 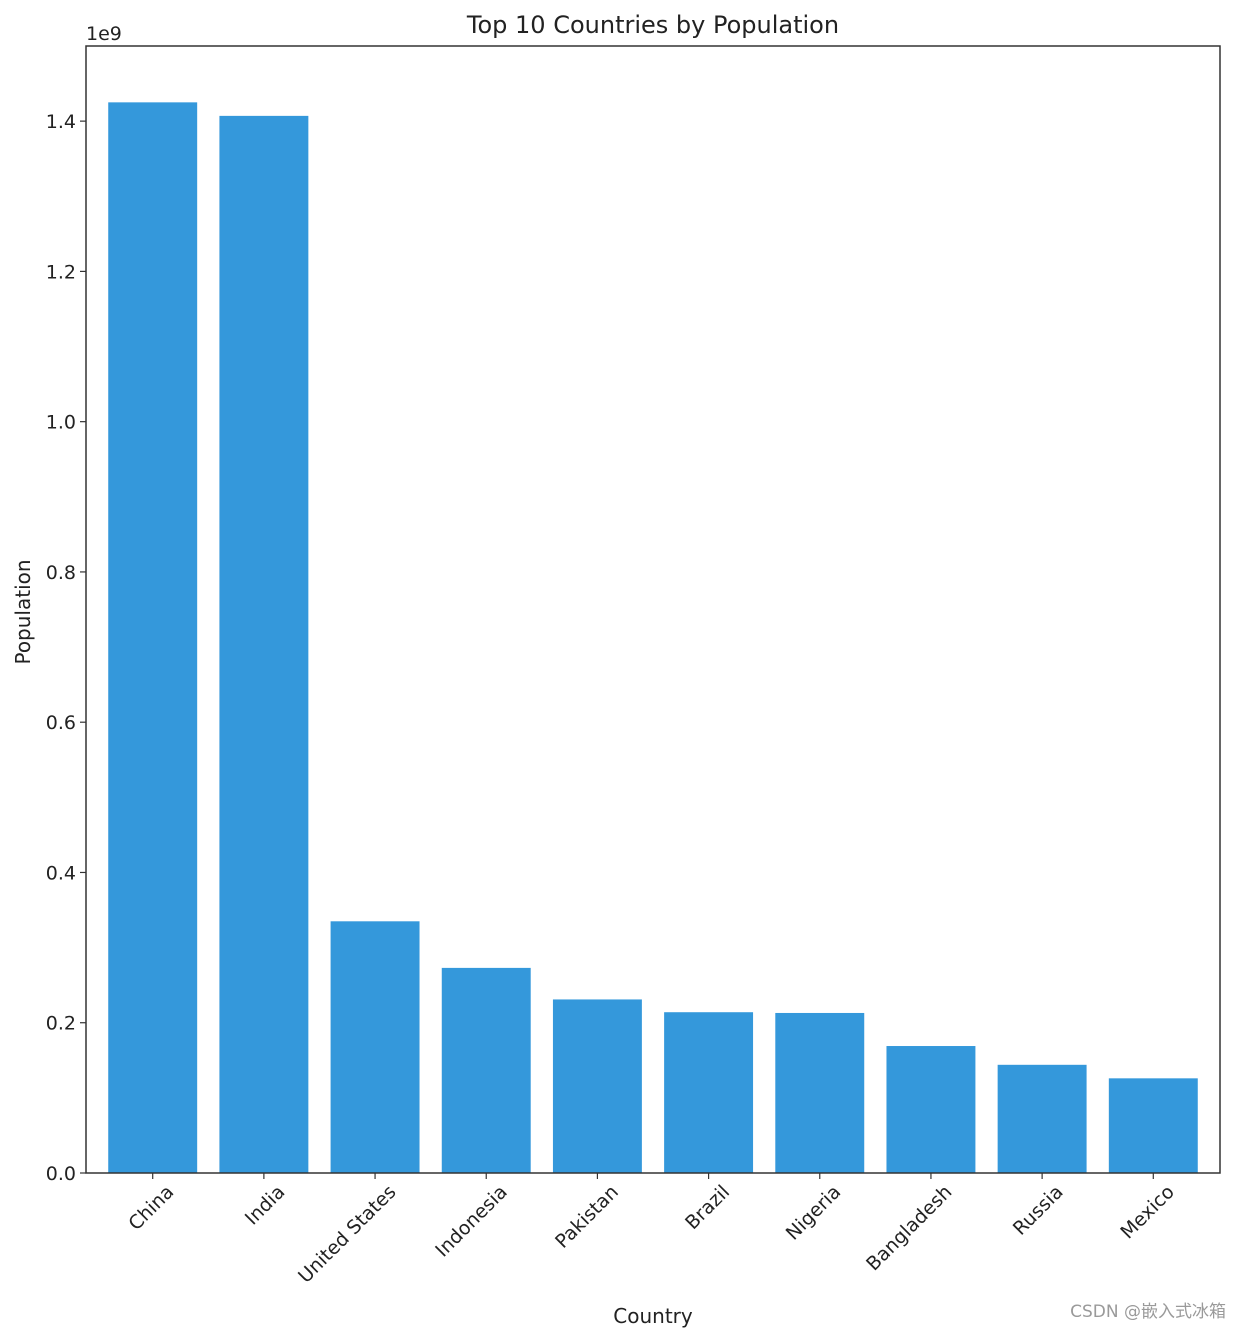 What do you see at coordinates (814, 1213) in the screenshot?
I see `x-tick-label: Nigeria` at bounding box center [814, 1213].